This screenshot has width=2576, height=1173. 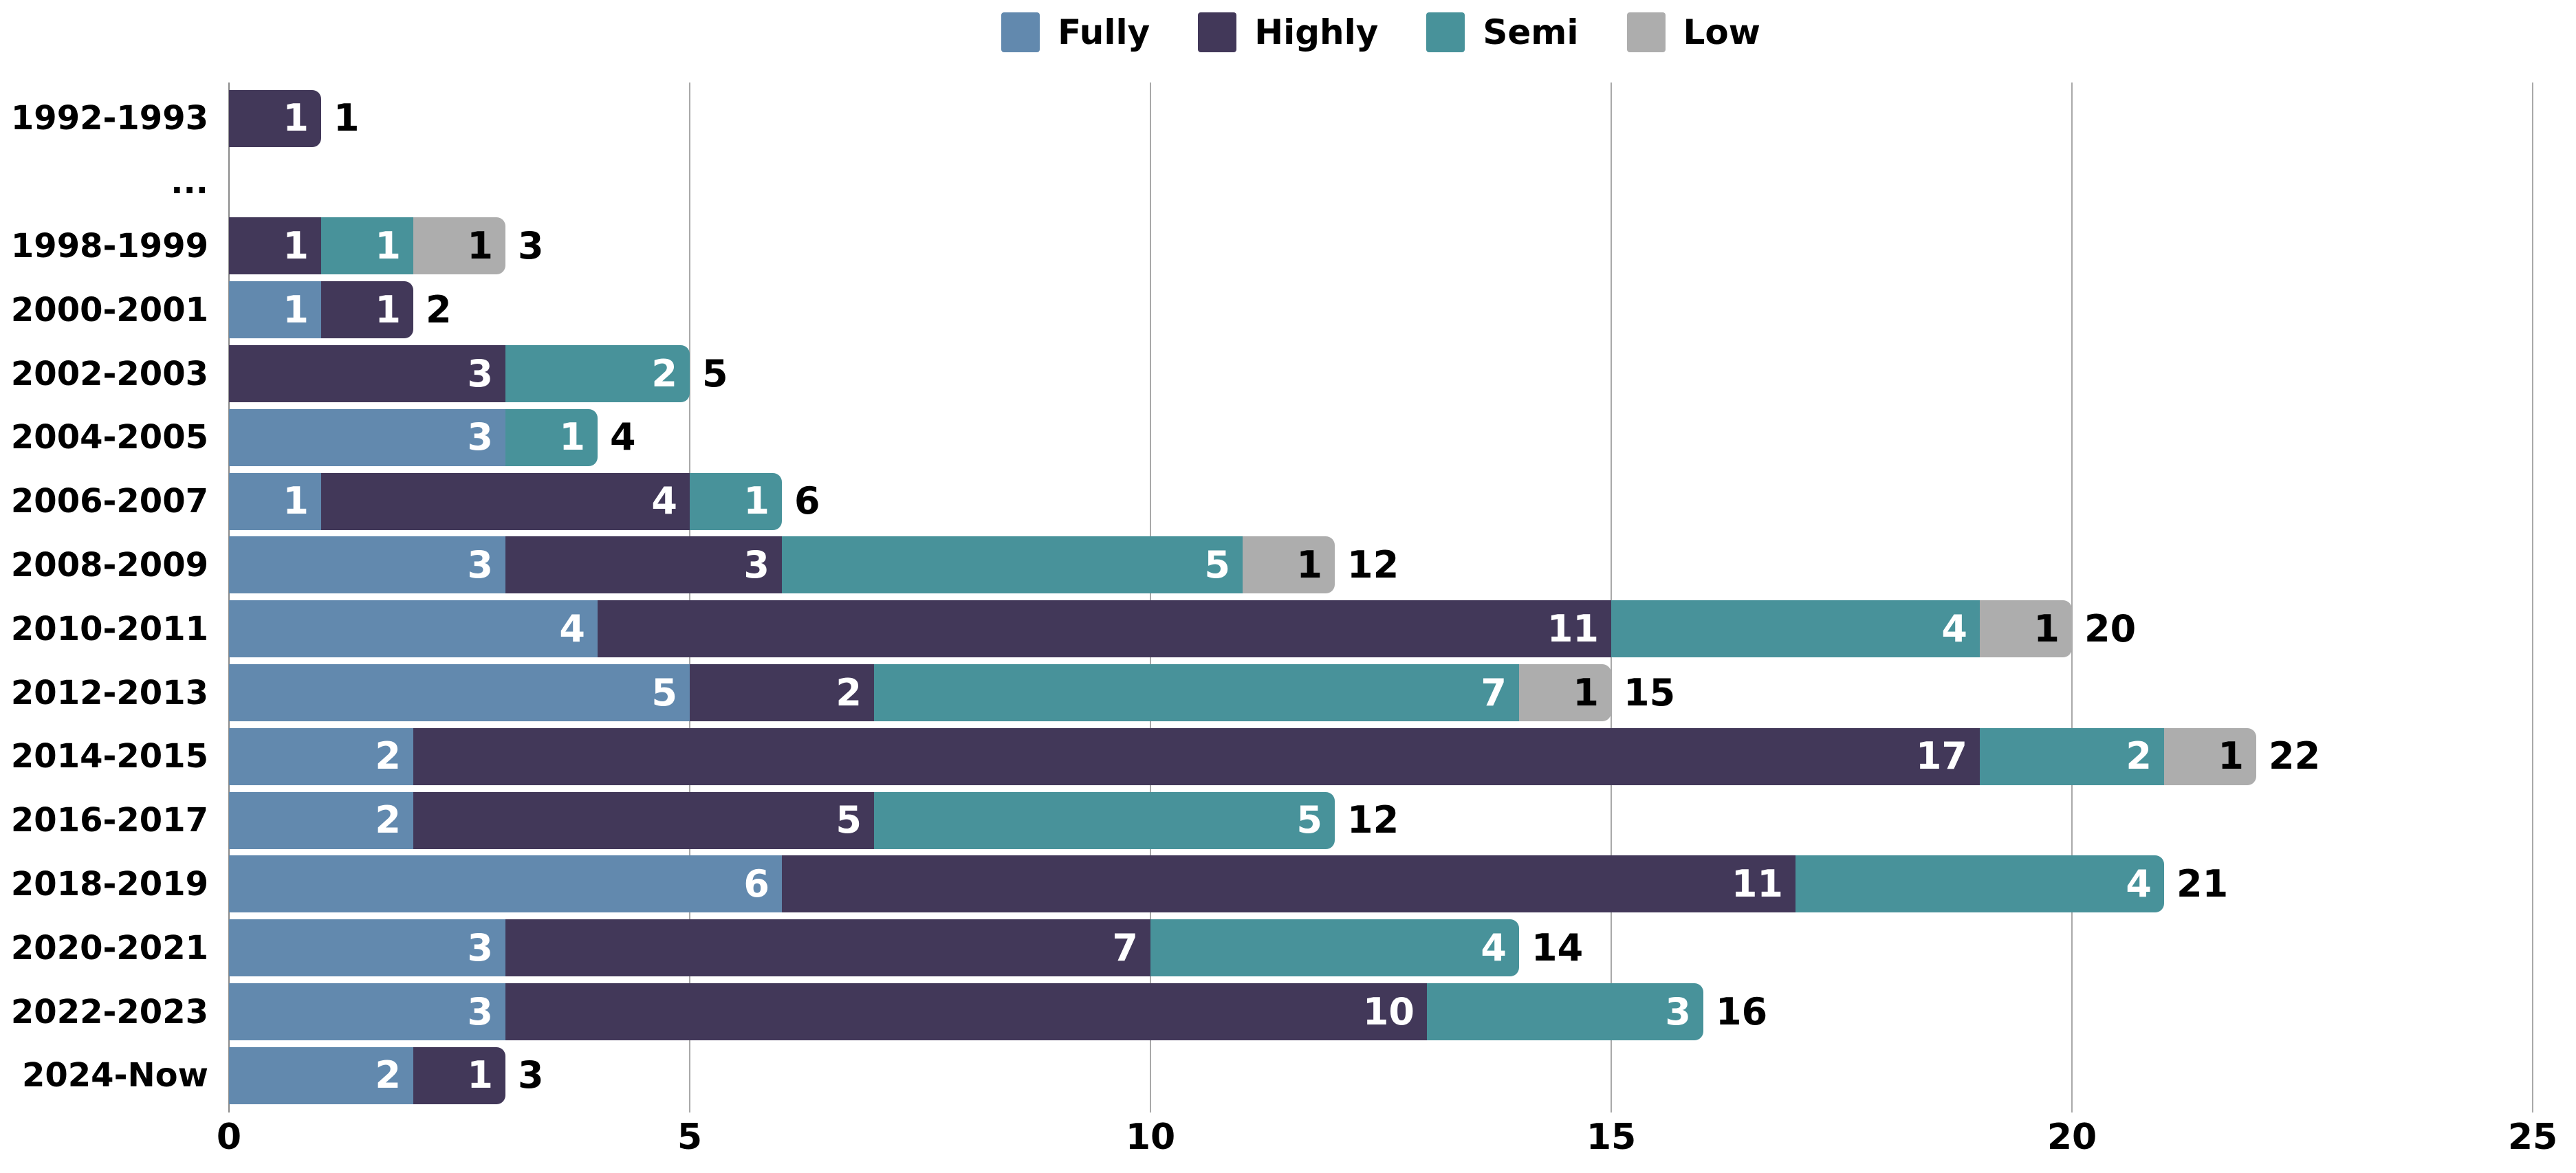 I want to click on segment-value-label: 17, so click(x=1941, y=756).